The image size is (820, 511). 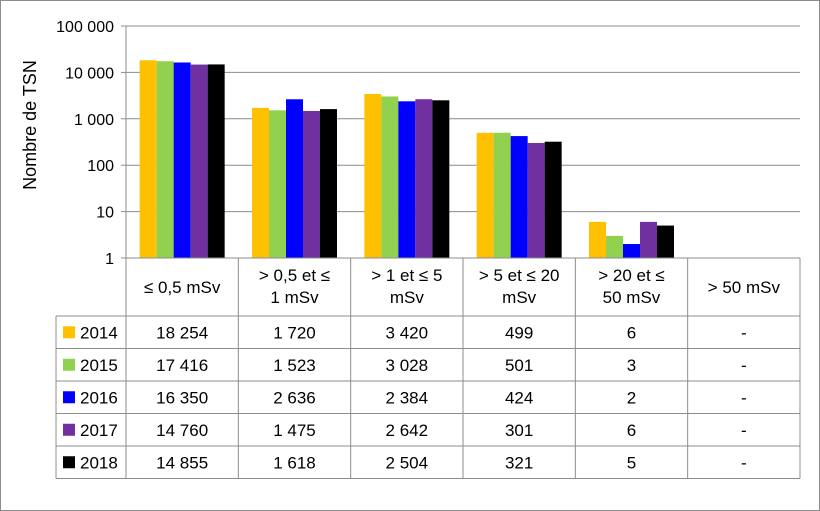 I want to click on data-table-cell: 16 350, so click(x=182, y=397).